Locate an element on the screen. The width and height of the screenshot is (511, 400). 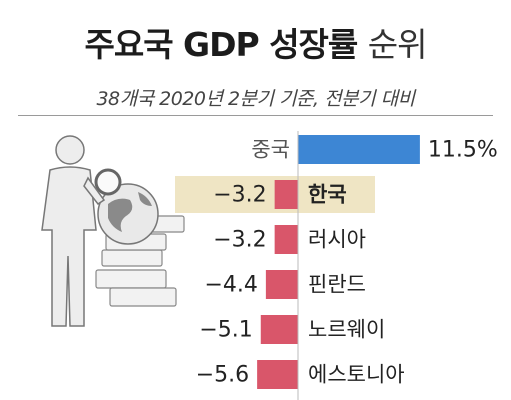
bar-노르웨이 is located at coordinates (279, 329).